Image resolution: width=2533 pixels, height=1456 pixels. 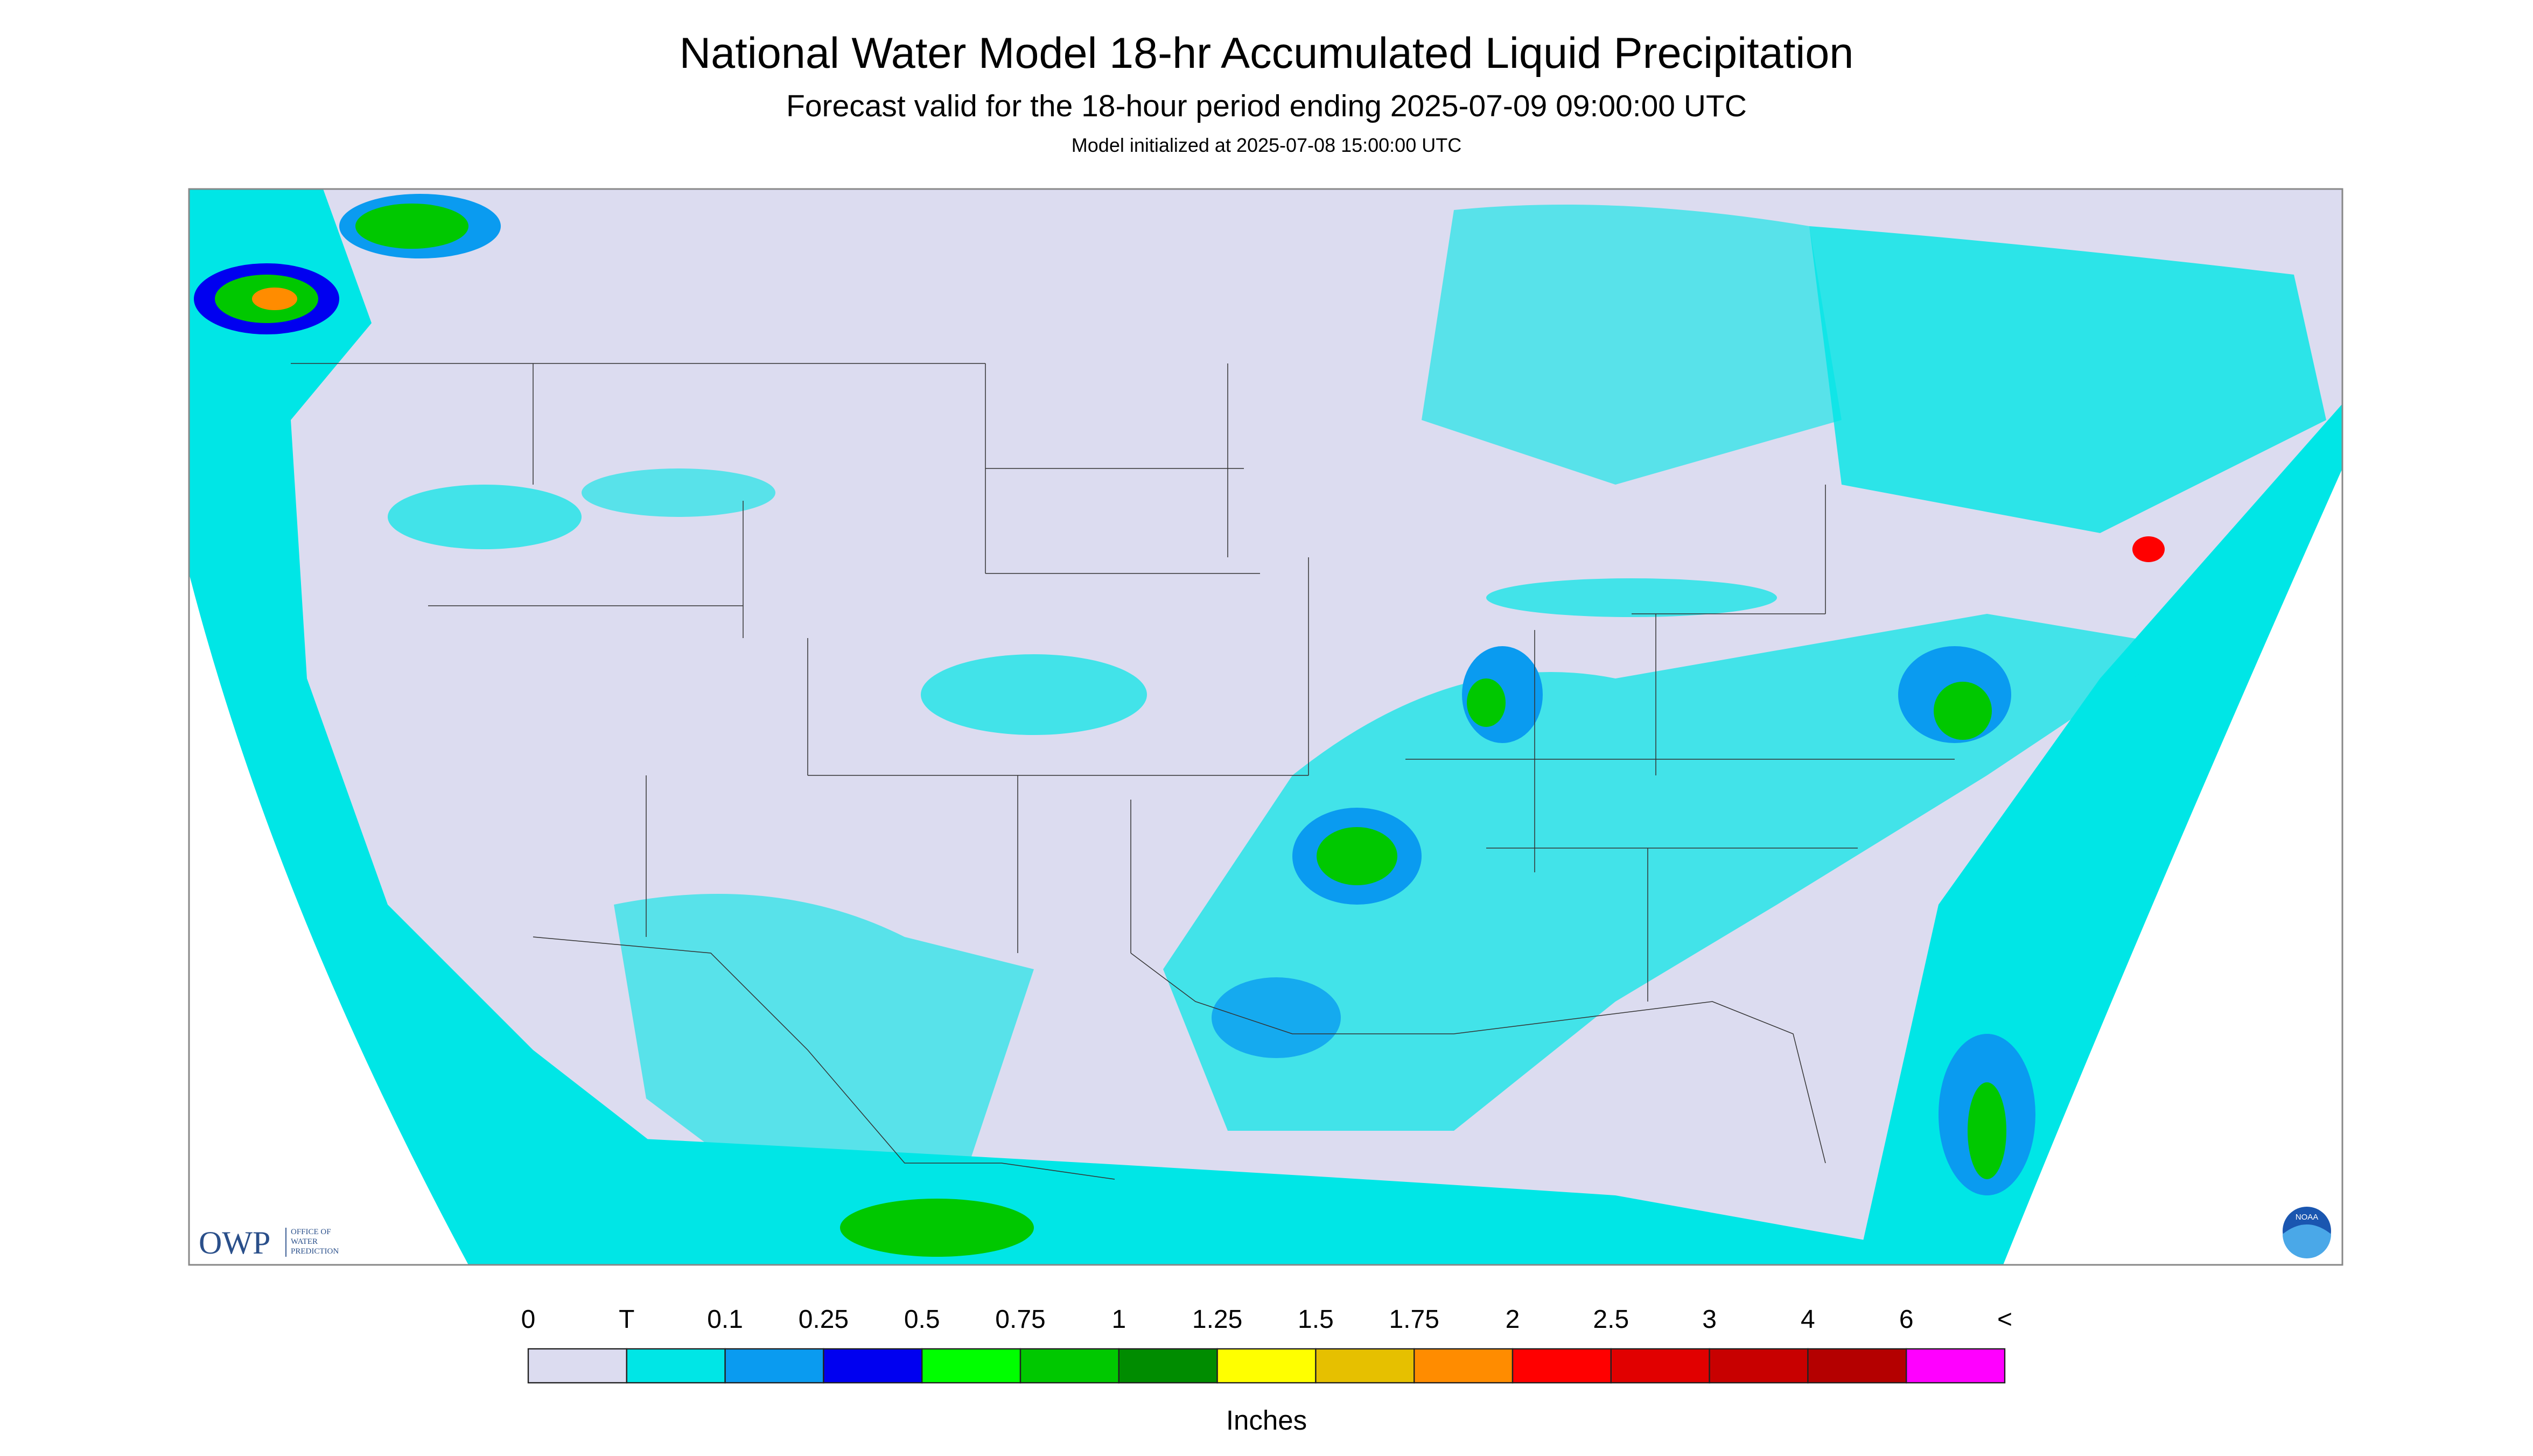 I want to click on colorbar-label: 1.5, so click(x=1316, y=1319).